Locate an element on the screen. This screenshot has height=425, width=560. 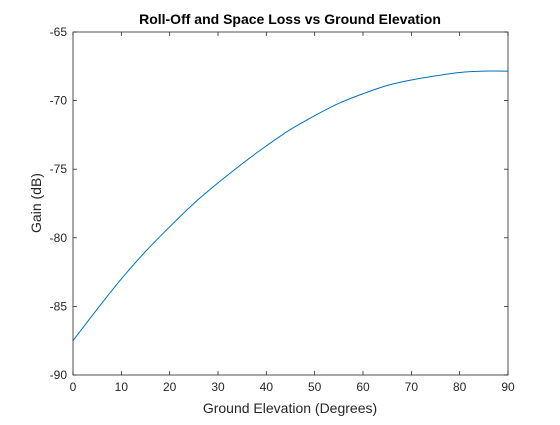
x-axis-label: Ground Elevation (Degrees) is located at coordinates (290, 408).